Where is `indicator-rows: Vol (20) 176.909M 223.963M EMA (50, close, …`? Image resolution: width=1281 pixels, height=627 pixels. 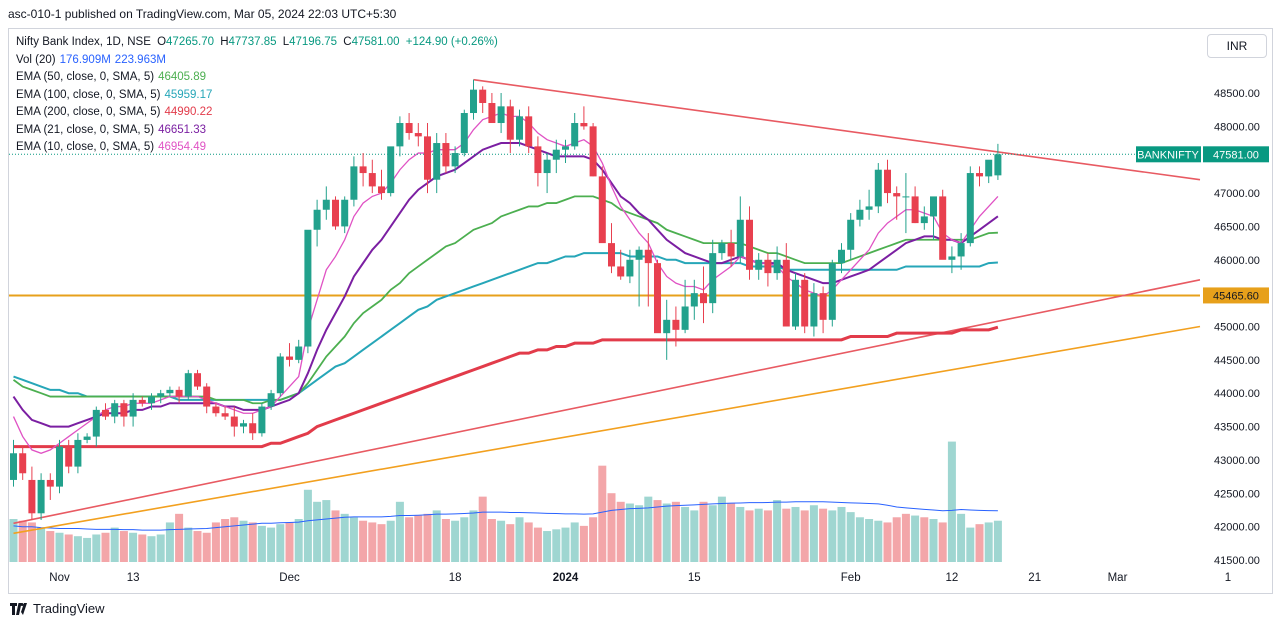
indicator-rows: Vol (20) 176.909M 223.963M EMA (50, close, … is located at coordinates (257, 104).